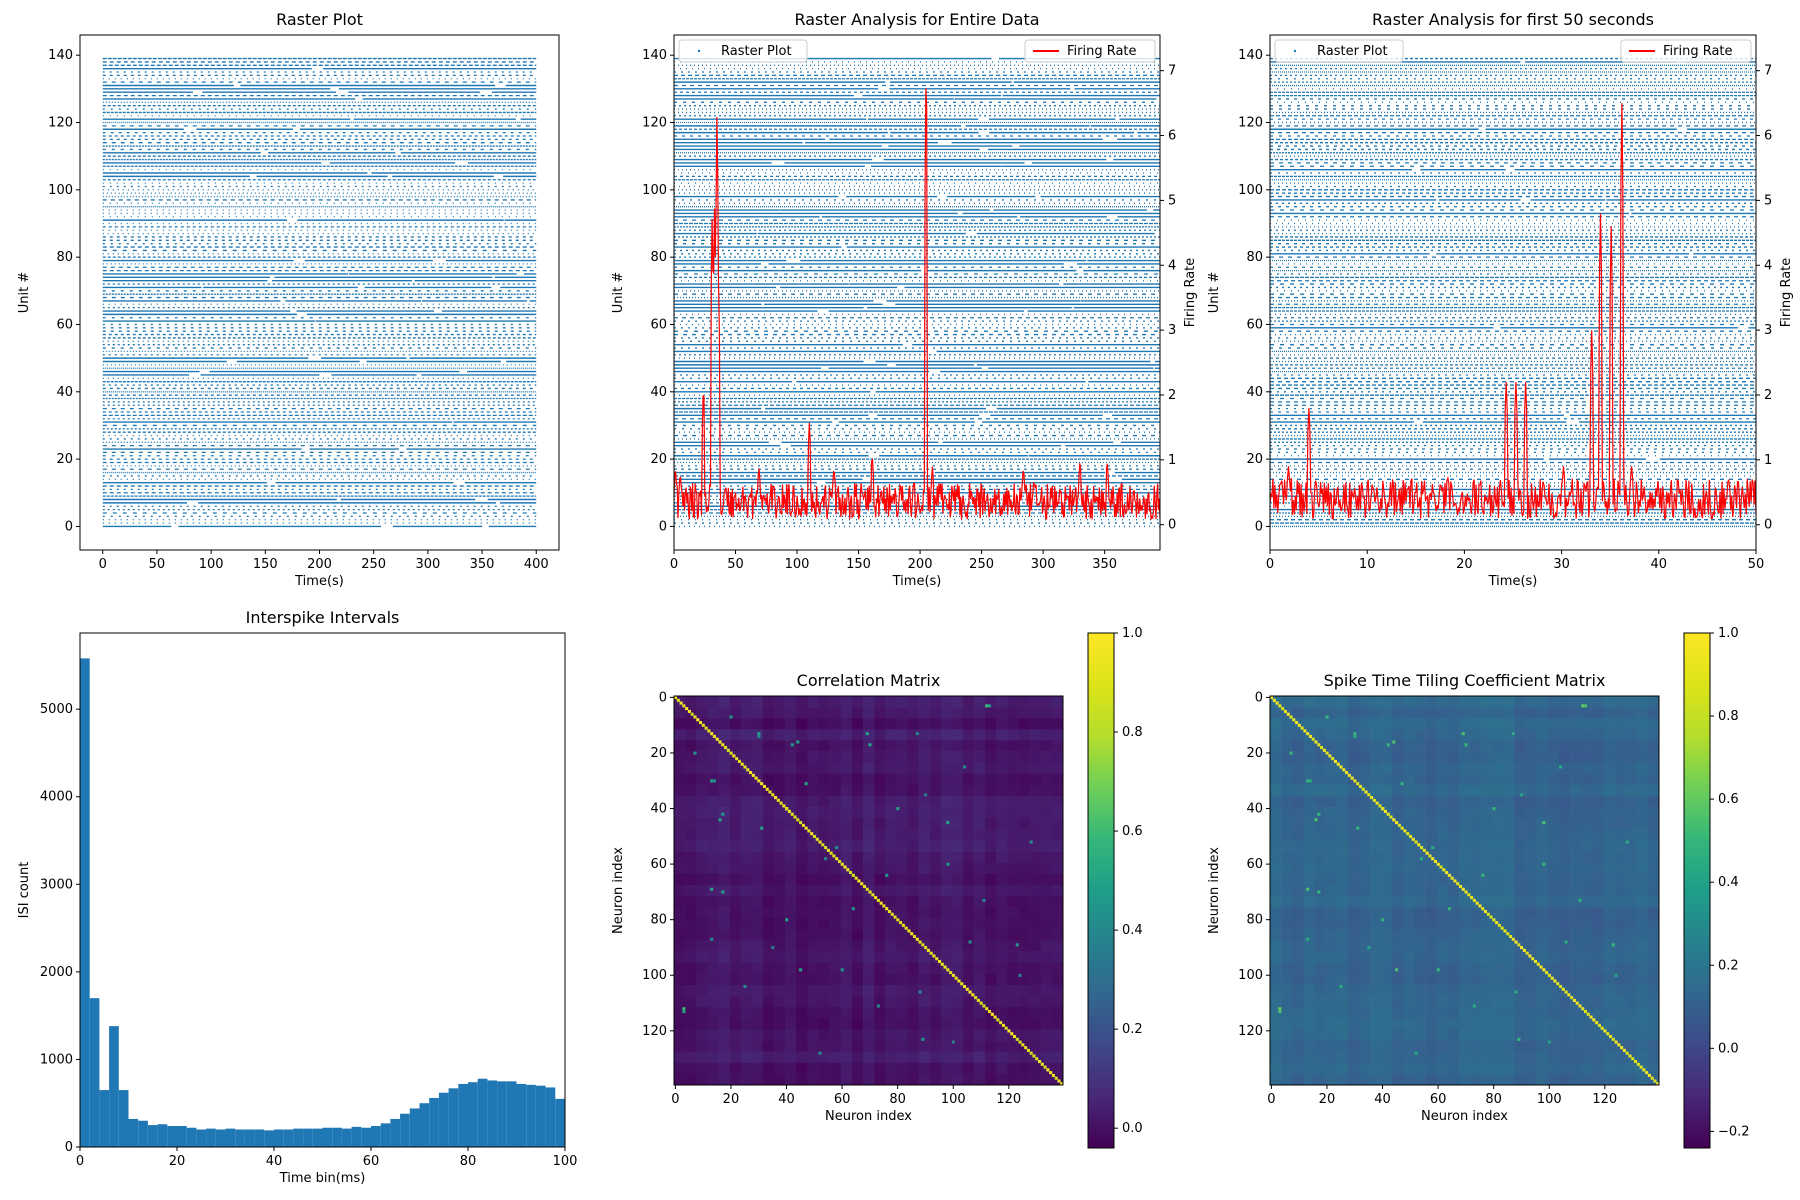  Describe the element at coordinates (356, 1136) in the screenshot. I see `isi-bar` at that location.